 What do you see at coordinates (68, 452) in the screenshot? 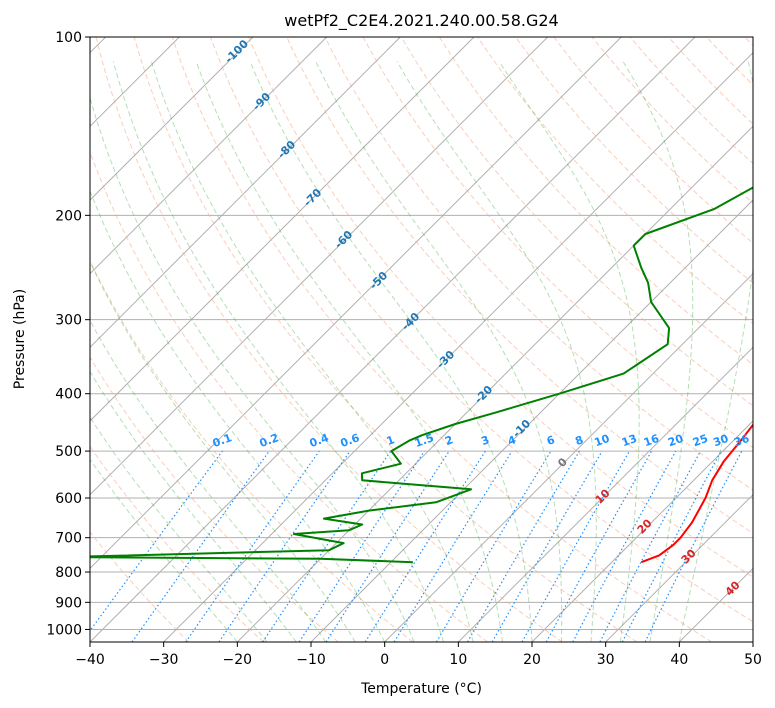
I see `y-tick-label: 500` at bounding box center [68, 452].